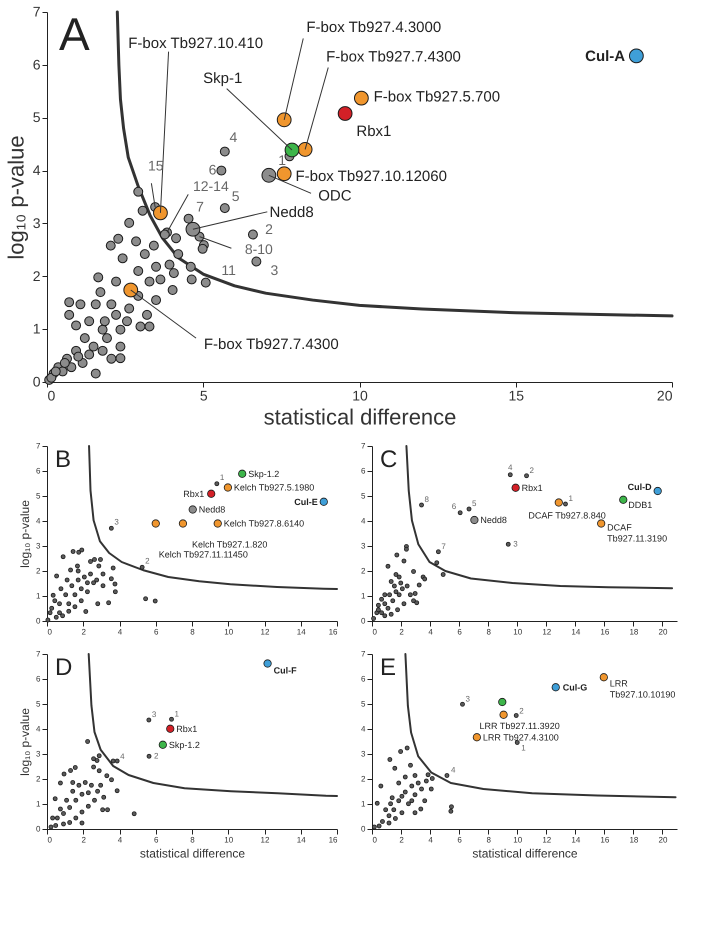  I want to click on x-axis-title: statistical difference, so click(193, 853).